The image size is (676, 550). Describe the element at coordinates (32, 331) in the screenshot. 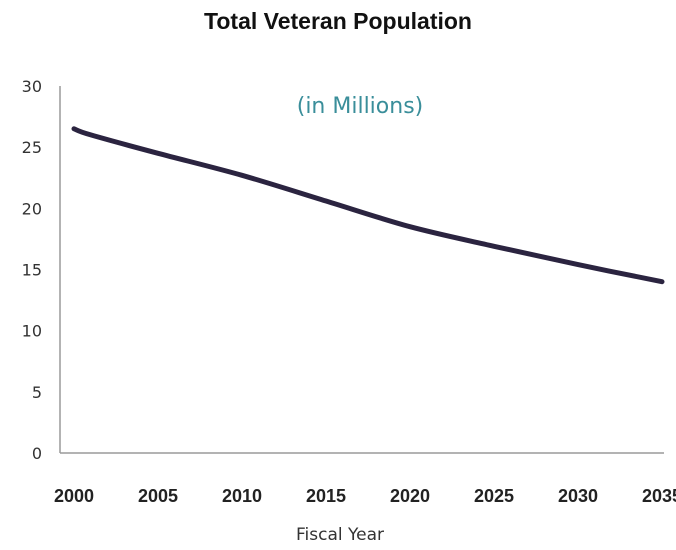

I see `y-tick-label: 10` at that location.